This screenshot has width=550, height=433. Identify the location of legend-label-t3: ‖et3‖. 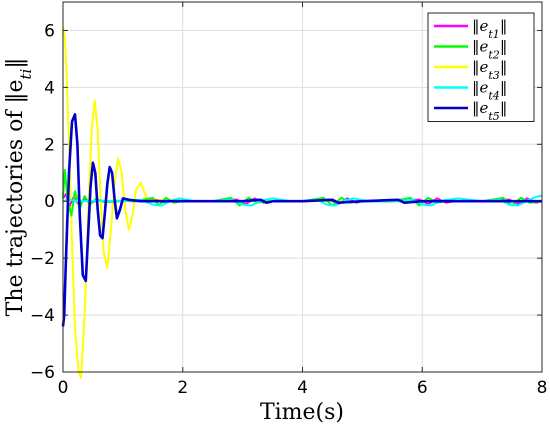
(489, 70).